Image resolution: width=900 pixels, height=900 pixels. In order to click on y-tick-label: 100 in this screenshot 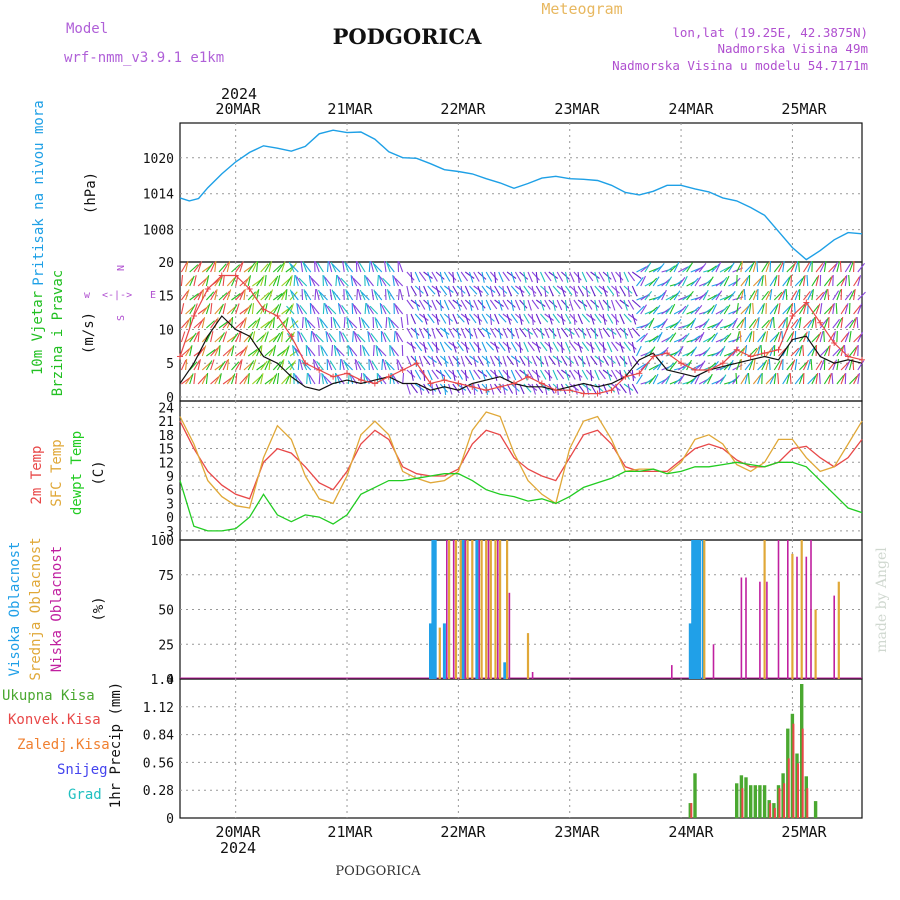, I will do `click(162, 541)`.